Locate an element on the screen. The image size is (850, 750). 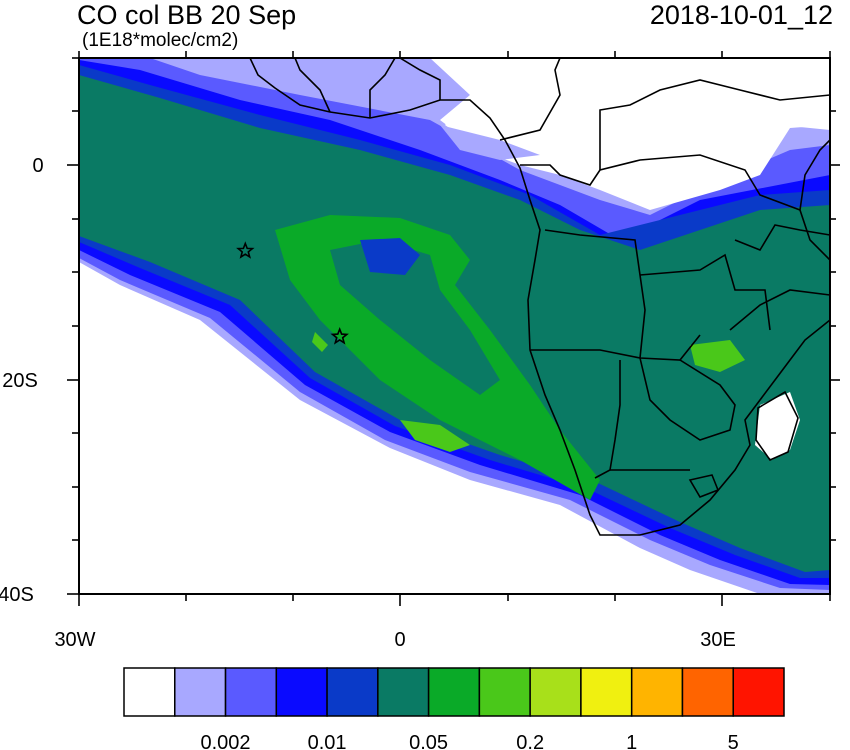
colorbar-tick-label: 0.2 is located at coordinates (530, 741).